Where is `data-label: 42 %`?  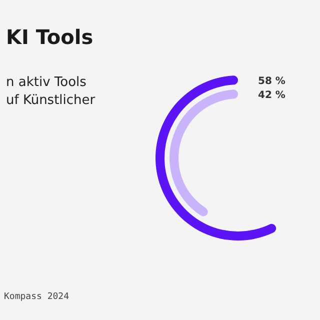
data-label: 42 % is located at coordinates (272, 95).